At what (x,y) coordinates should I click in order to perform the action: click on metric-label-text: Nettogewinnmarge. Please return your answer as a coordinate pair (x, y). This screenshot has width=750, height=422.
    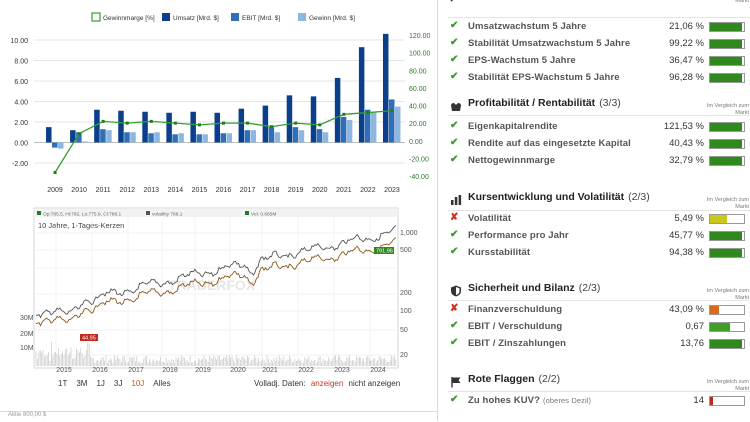
    Looking at the image, I should click on (512, 160).